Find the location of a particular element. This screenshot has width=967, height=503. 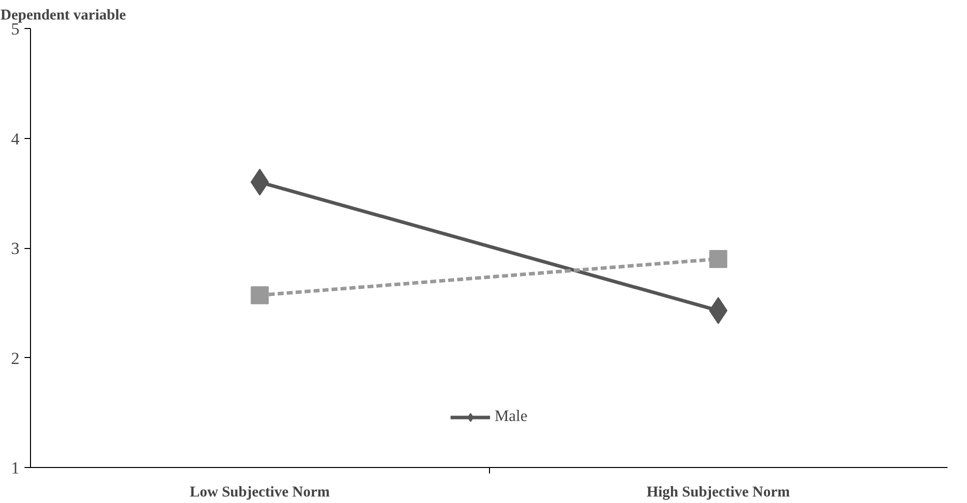

y-tick-label: 3 is located at coordinates (15, 248).